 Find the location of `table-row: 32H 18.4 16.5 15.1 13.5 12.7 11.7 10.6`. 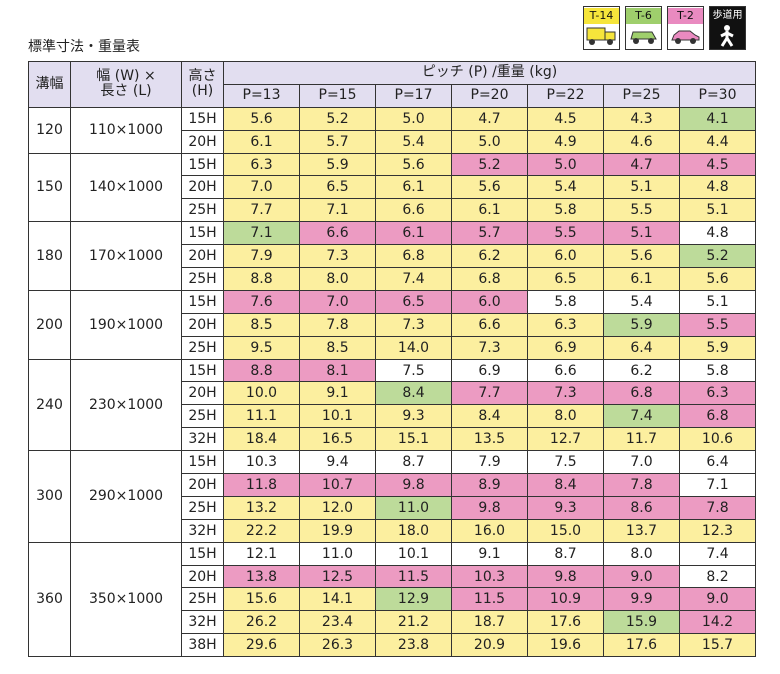

table-row: 32H 18.4 16.5 15.1 13.5 12.7 11.7 10.6 is located at coordinates (392, 439).